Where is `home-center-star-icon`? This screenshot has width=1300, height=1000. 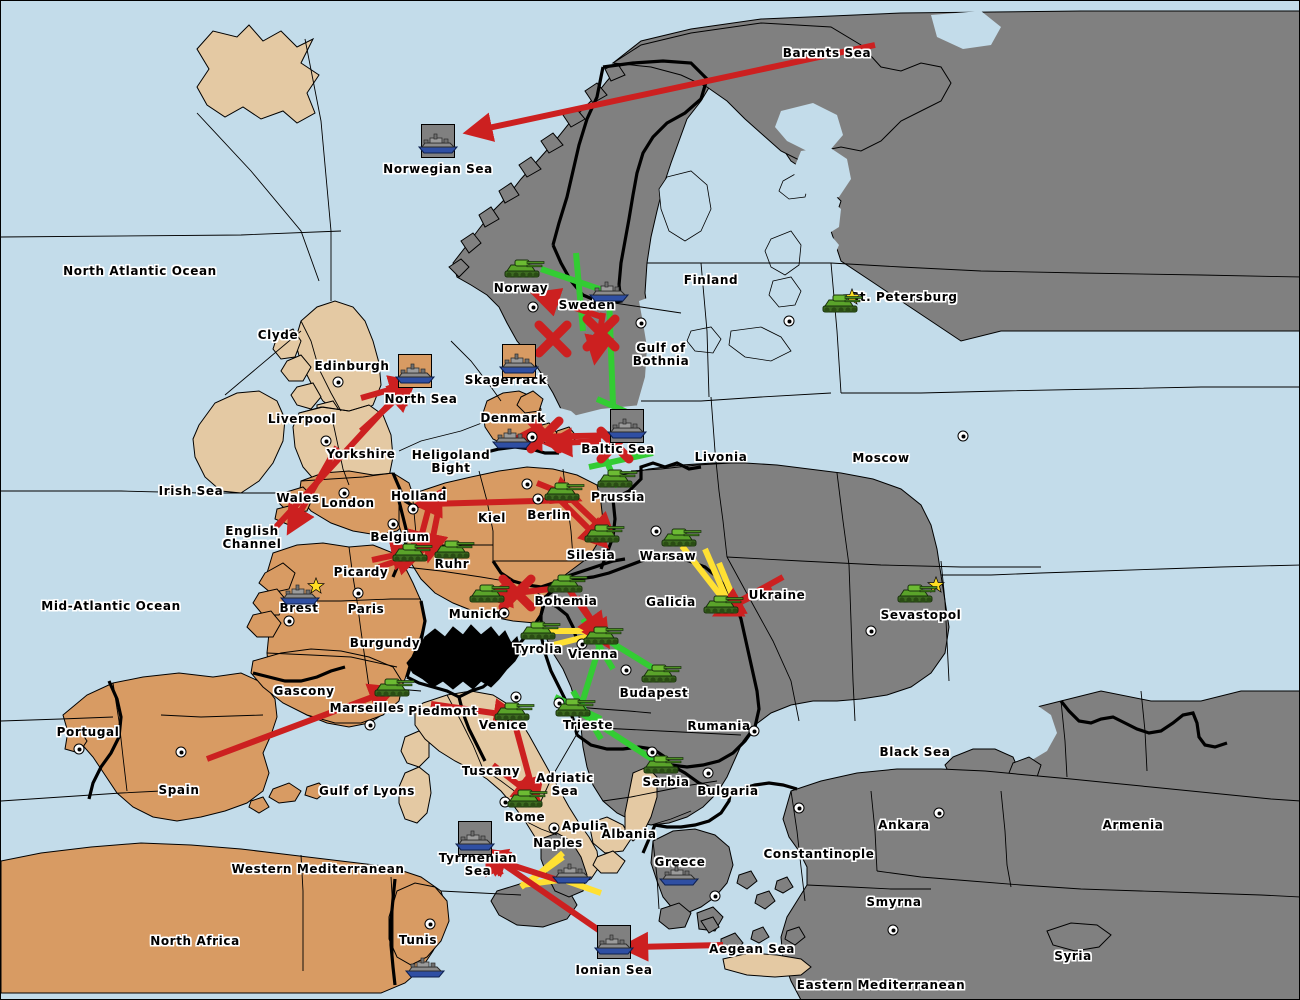 home-center-star-icon is located at coordinates (316, 585).